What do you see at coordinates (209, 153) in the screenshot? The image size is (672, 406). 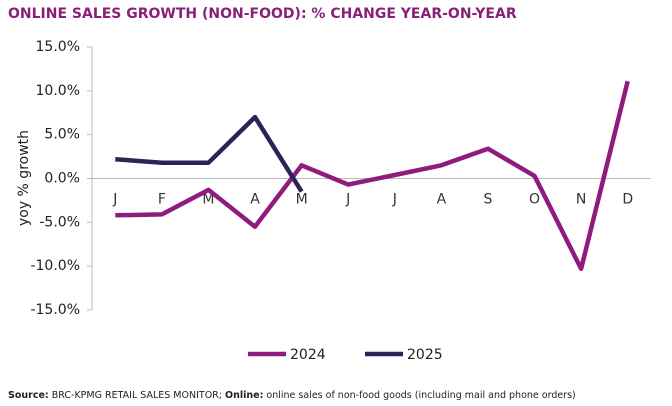 I see `series-line` at bounding box center [209, 153].